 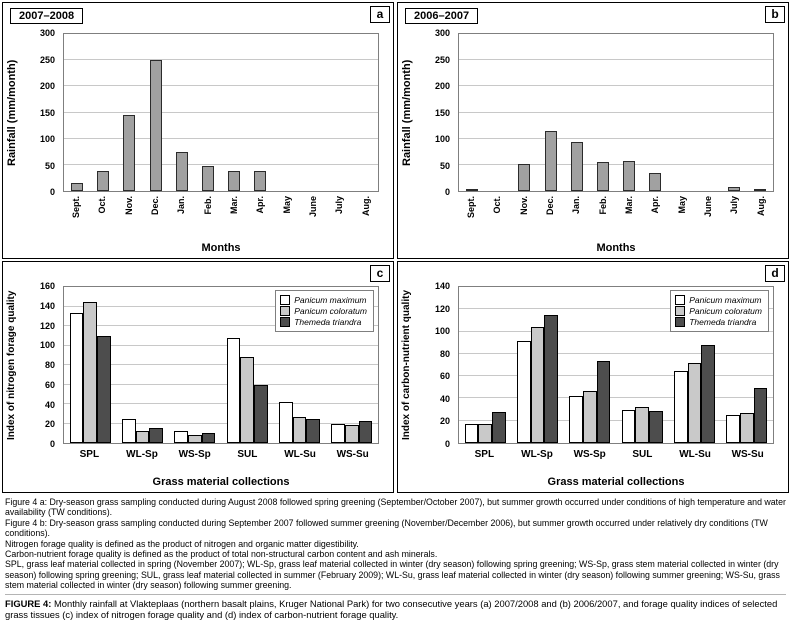 What do you see at coordinates (155, 206) in the screenshot?
I see `x-tick-label: Dec.` at bounding box center [155, 206].